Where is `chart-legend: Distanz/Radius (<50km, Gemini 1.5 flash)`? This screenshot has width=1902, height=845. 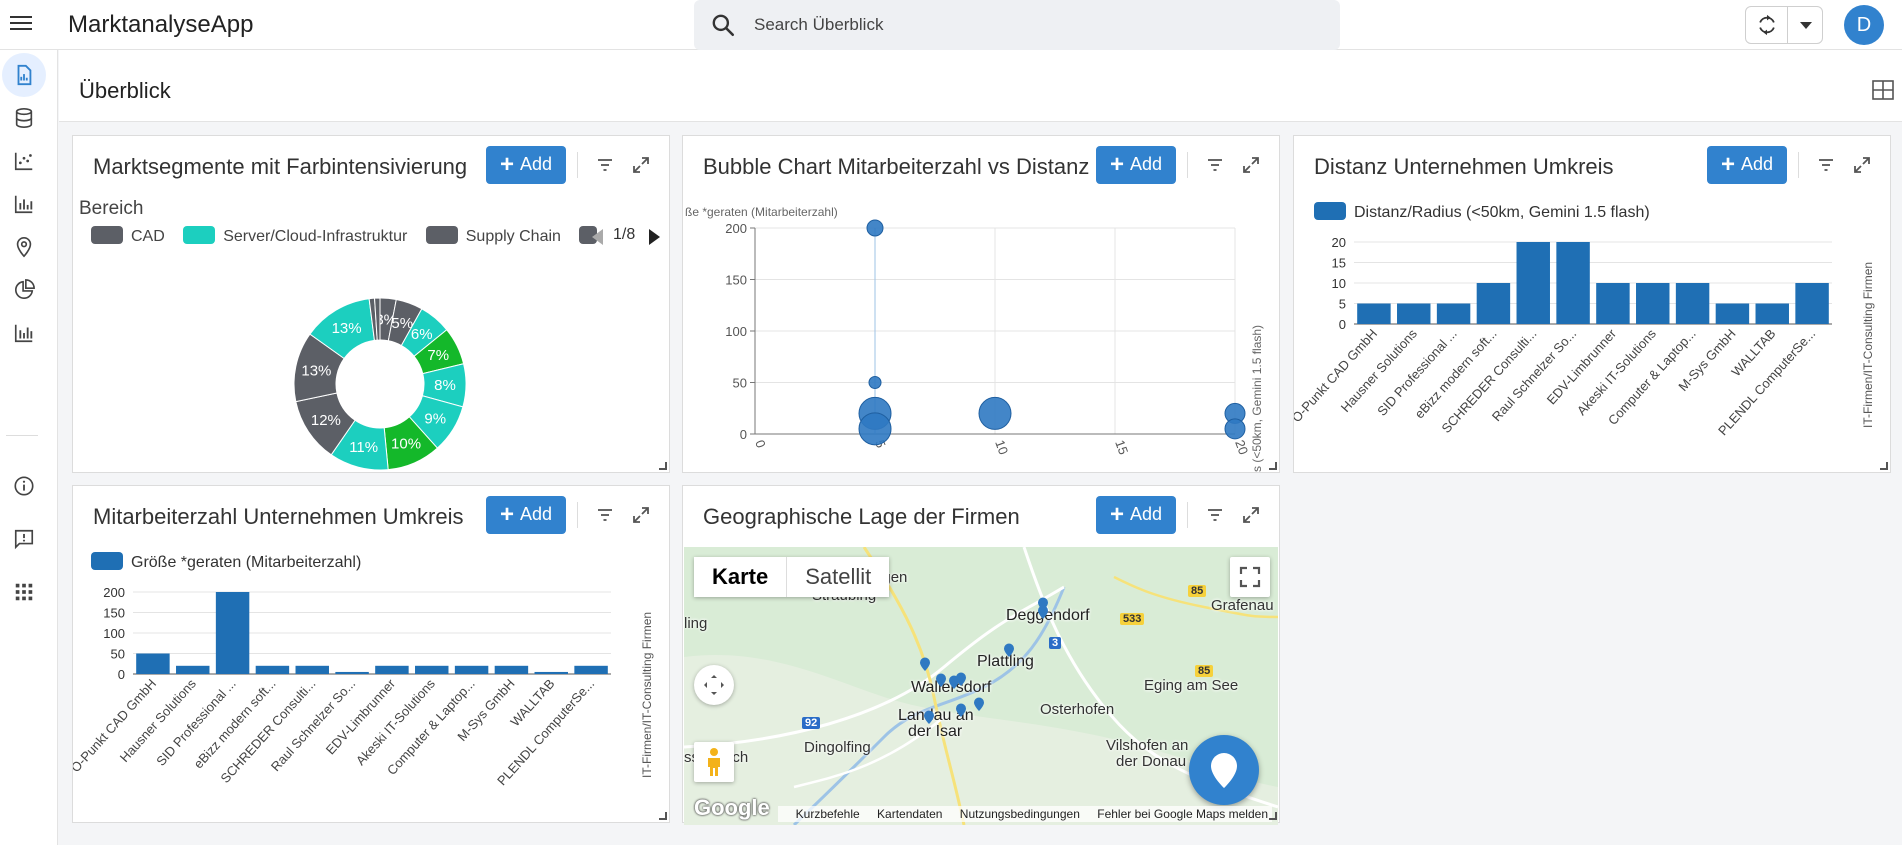 chart-legend: Distanz/Radius (<50km, Gemini 1.5 flash) is located at coordinates (1482, 212).